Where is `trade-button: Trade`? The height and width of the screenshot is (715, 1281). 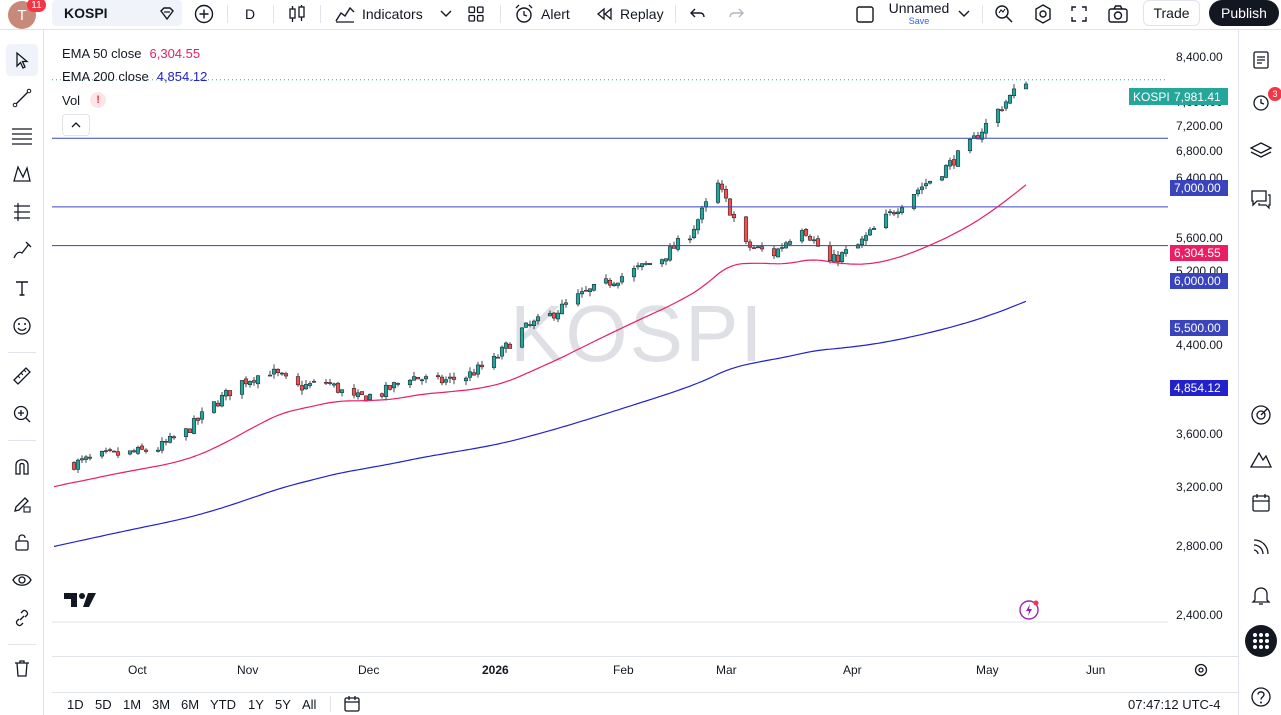 trade-button: Trade is located at coordinates (1171, 13).